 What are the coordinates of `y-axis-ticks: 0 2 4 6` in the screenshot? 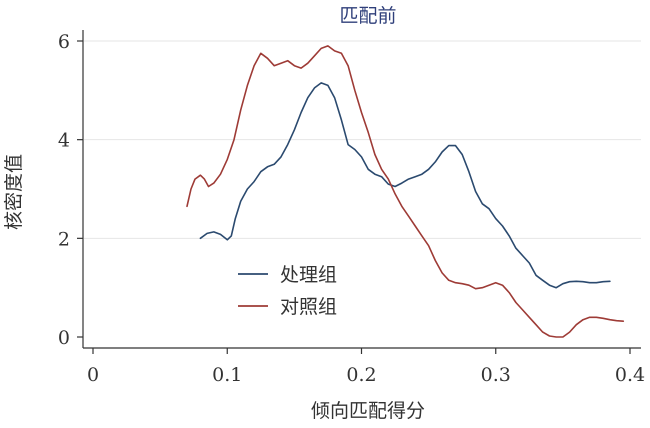 It's located at (70, 190).